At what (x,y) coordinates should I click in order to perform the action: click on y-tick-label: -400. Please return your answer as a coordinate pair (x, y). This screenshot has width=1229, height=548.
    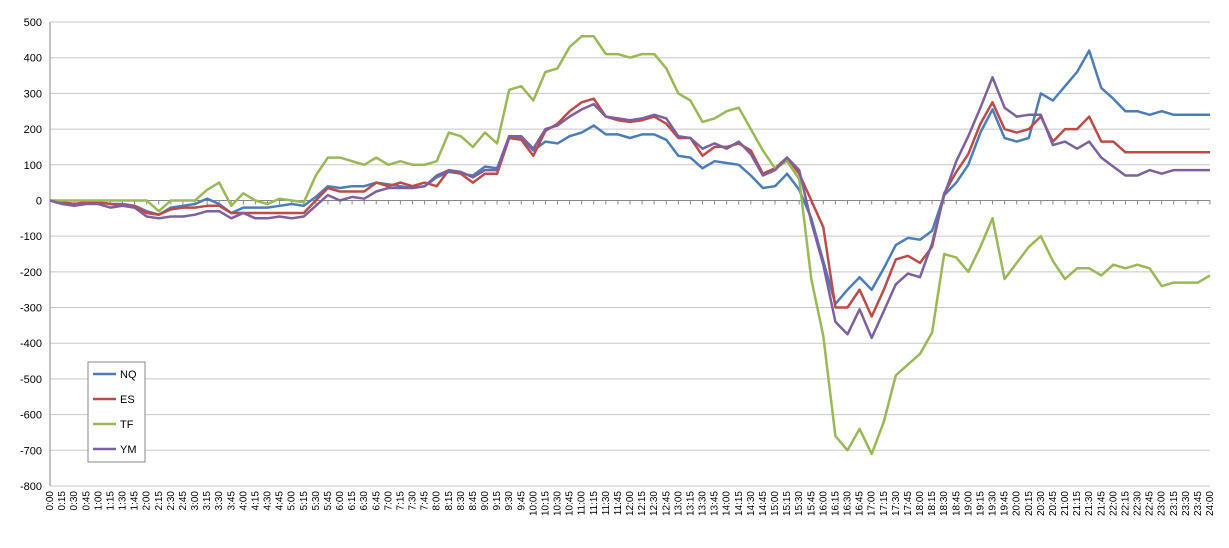
    Looking at the image, I should click on (31, 344).